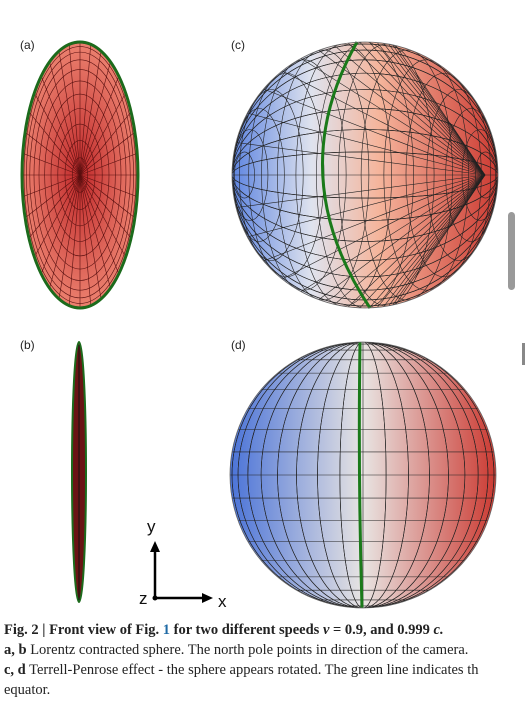 The width and height of the screenshot is (532, 714). What do you see at coordinates (207, 598) in the screenshot?
I see `arrow-head` at bounding box center [207, 598].